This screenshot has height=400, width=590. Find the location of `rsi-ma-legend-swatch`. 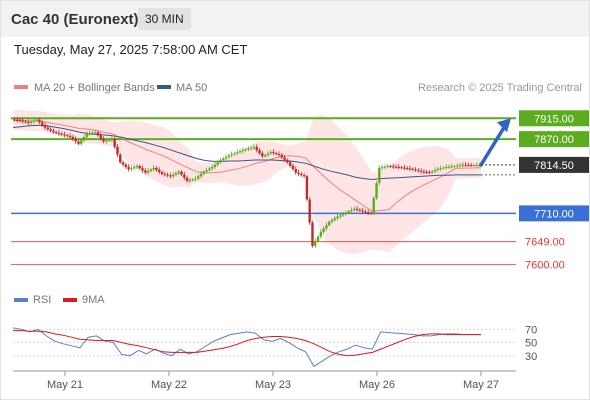

rsi-ma-legend-swatch is located at coordinates (70, 300).